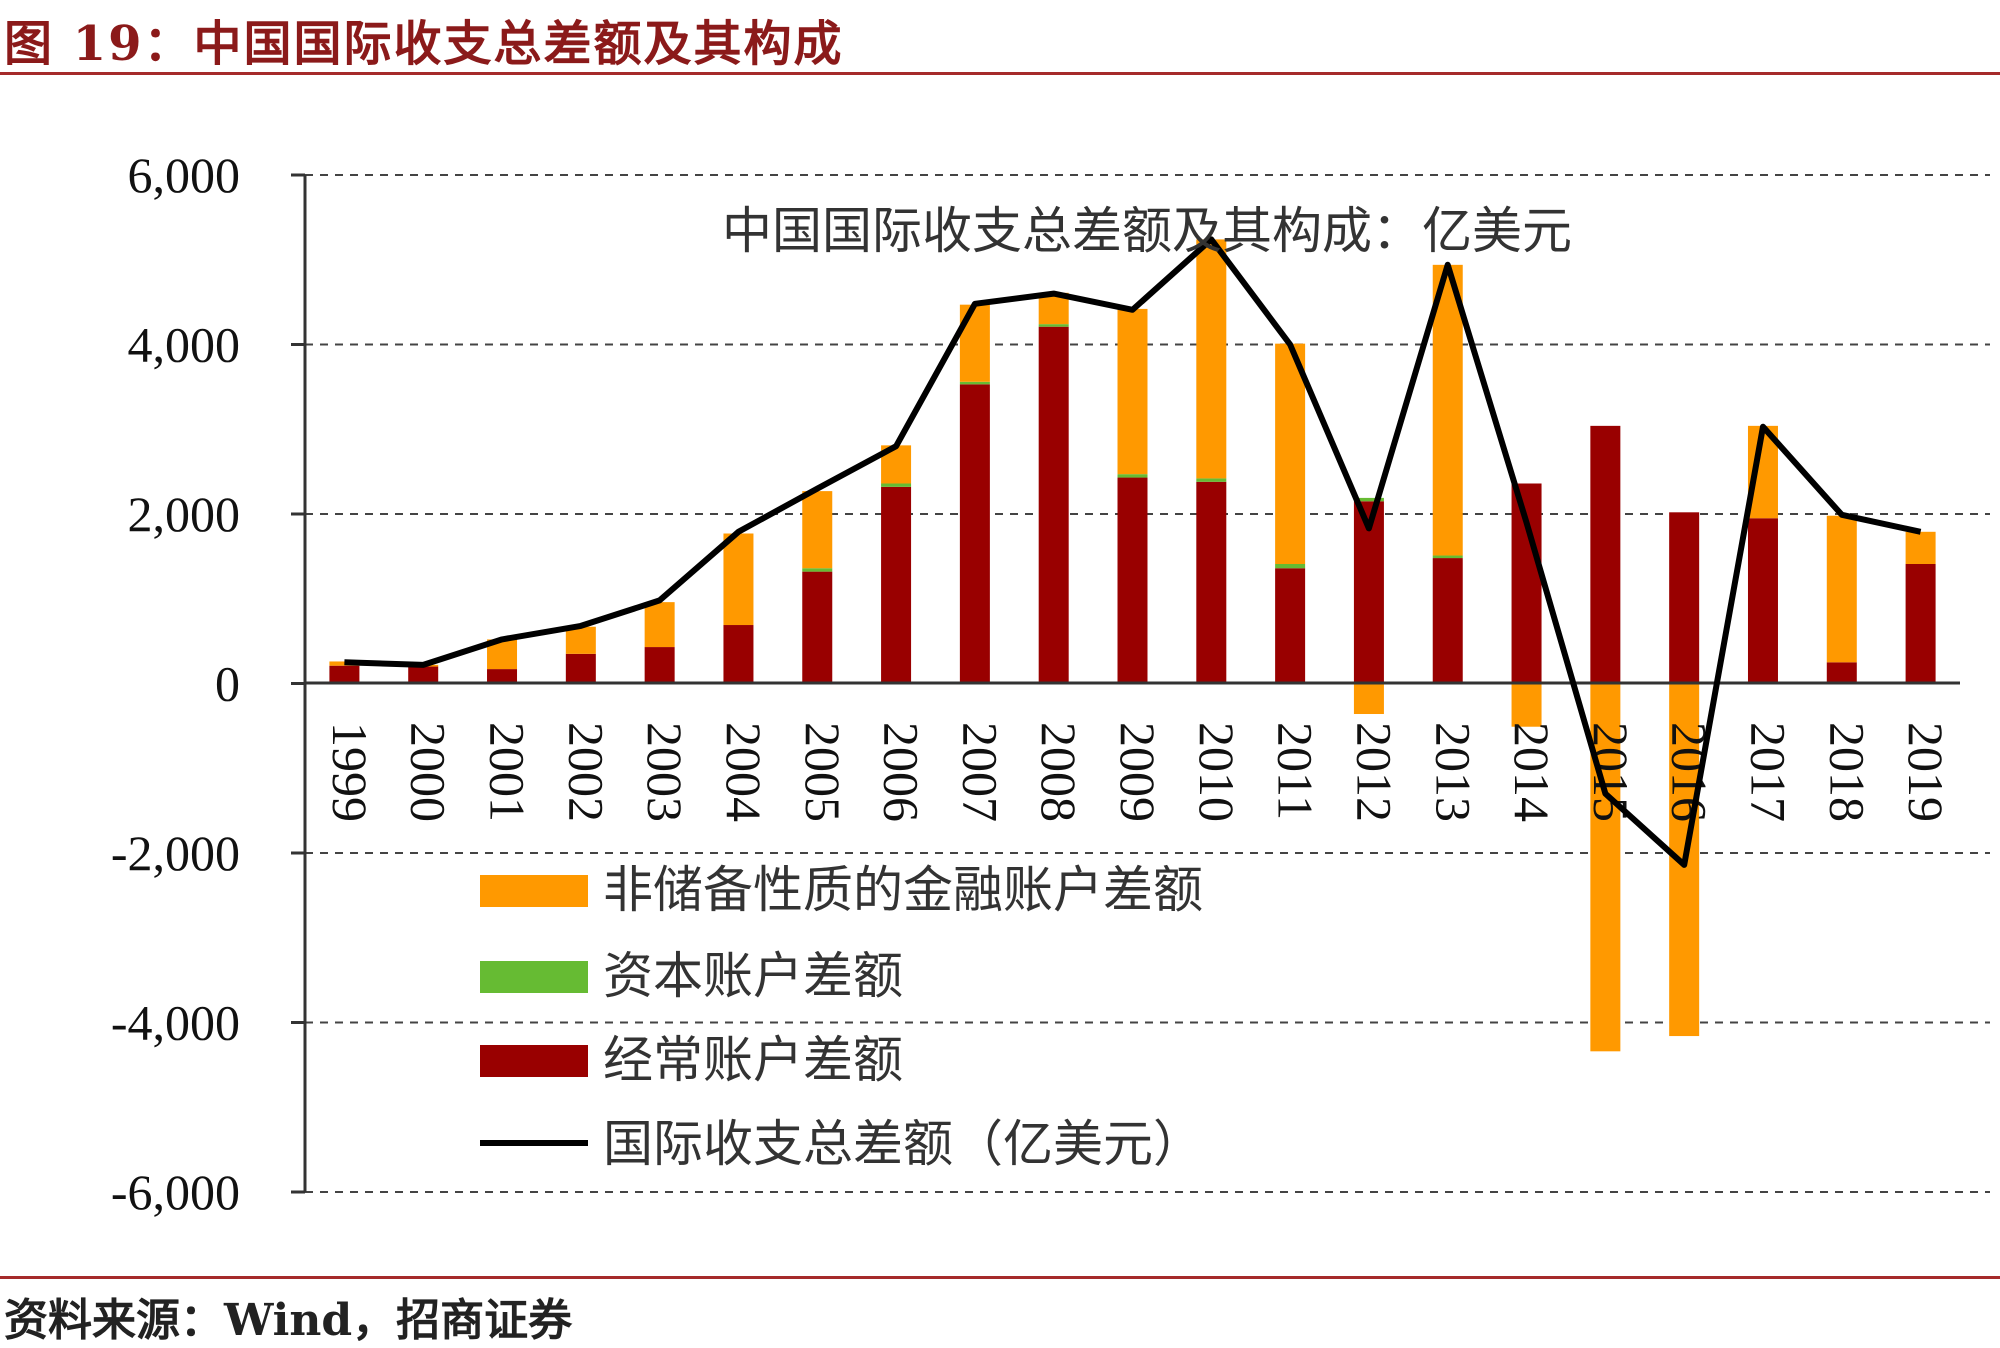 The height and width of the screenshot is (1348, 2000). I want to click on y-tick-label: -4,000, so click(175, 1023).